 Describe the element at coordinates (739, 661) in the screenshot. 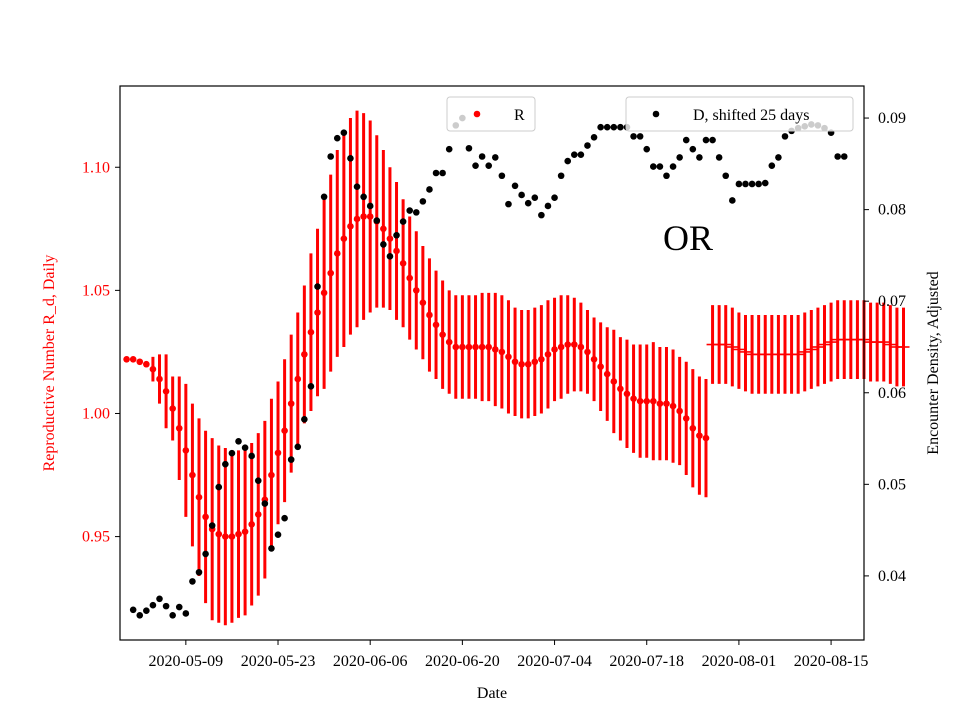

I see `x-tick-label: 2020-08-01` at that location.